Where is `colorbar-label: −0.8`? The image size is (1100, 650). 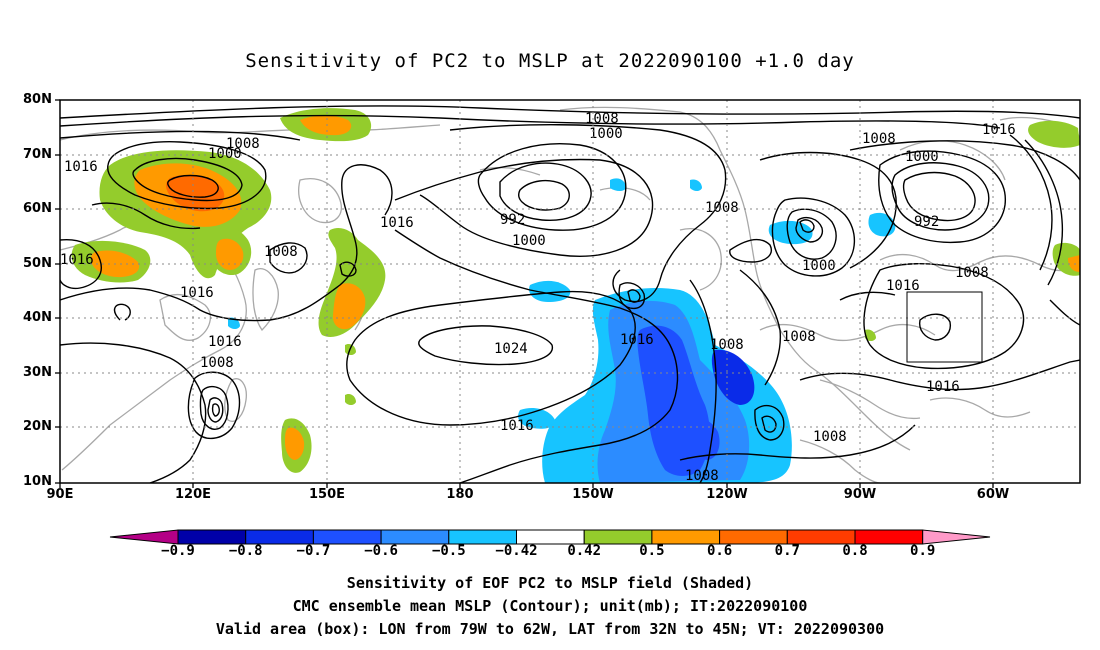
colorbar-label: −0.8 is located at coordinates (245, 551).